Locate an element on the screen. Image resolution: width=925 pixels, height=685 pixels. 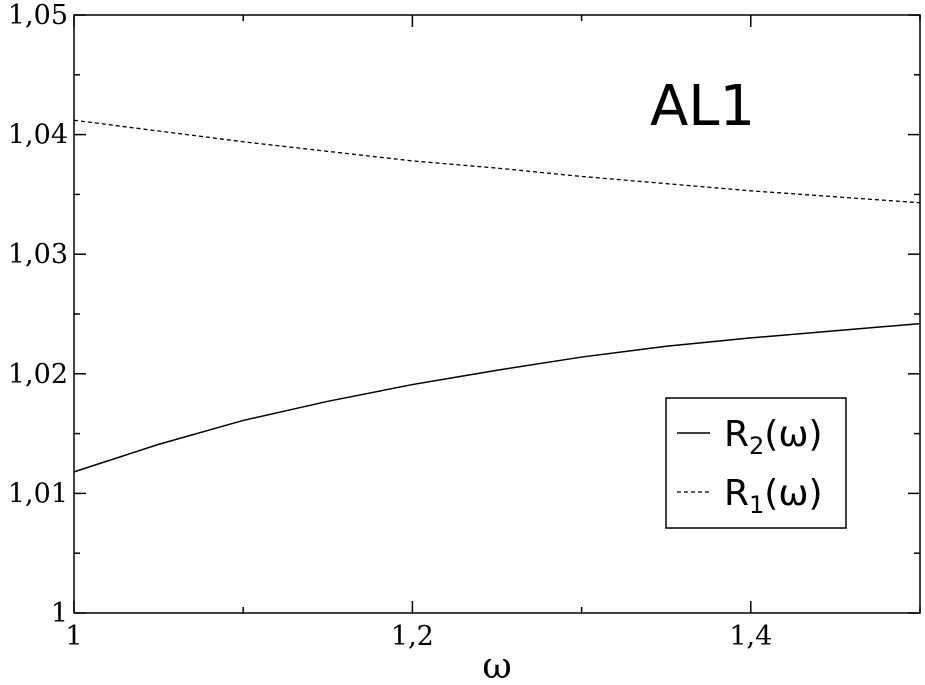
y-tick-label: 1,01 is located at coordinates (38, 493).